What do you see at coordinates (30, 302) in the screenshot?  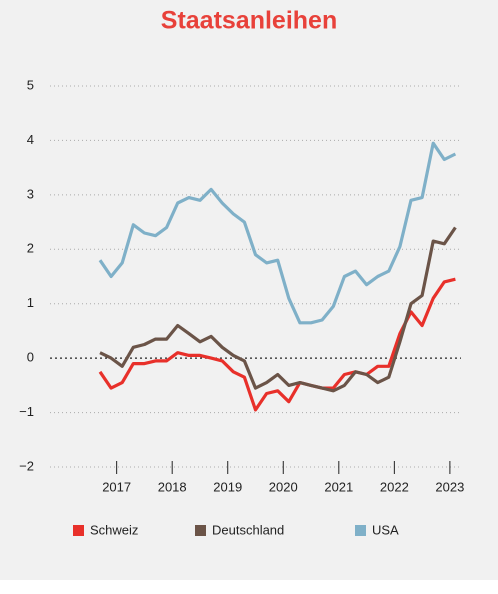 I see `y-tick-label: 1` at bounding box center [30, 302].